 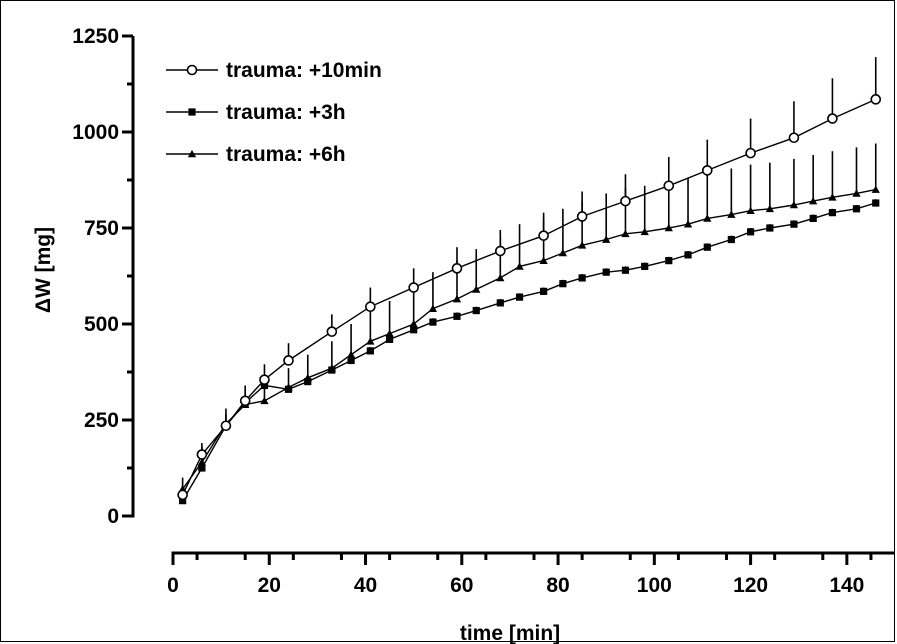 I want to click on x-tick-label: 100, so click(x=654, y=585).